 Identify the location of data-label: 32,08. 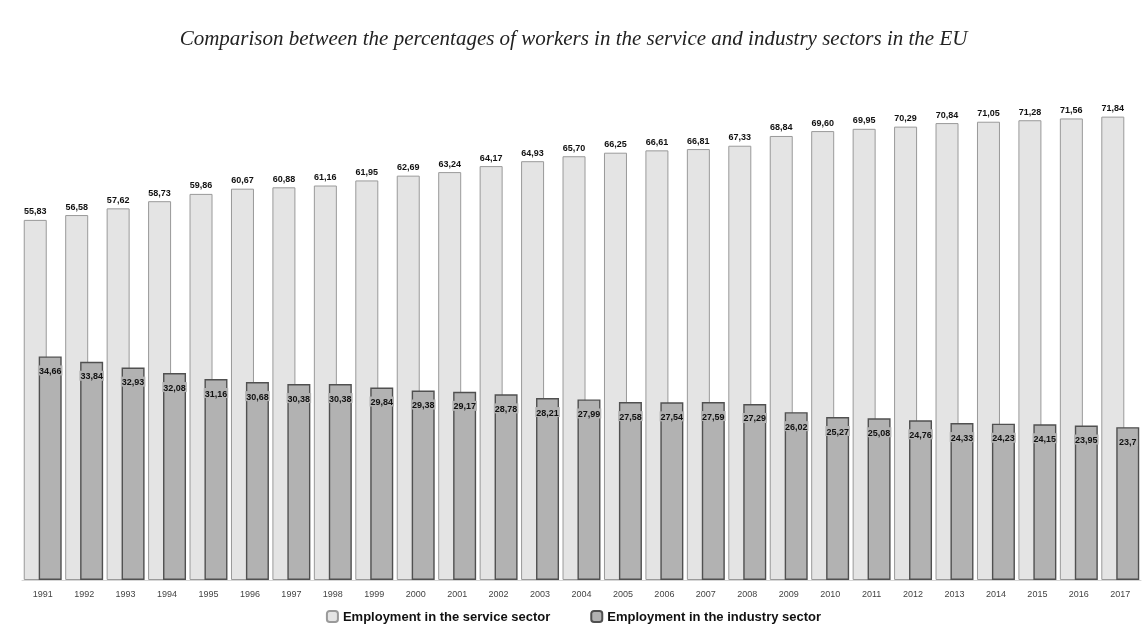
(174, 387).